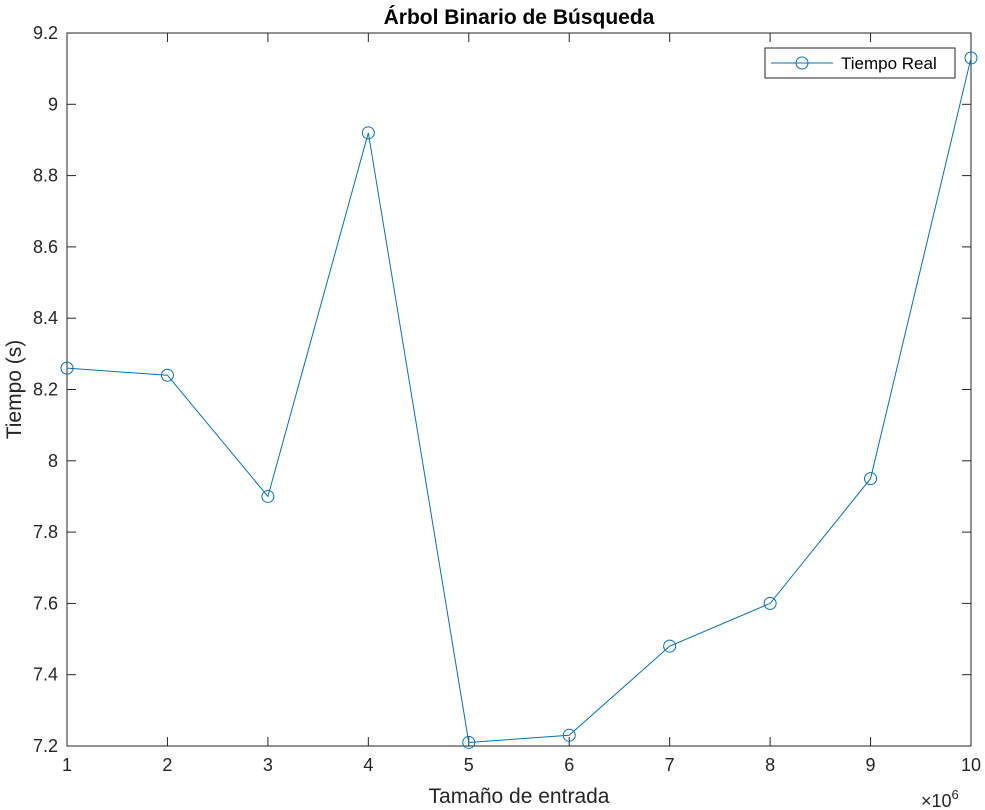 The height and width of the screenshot is (810, 985). Describe the element at coordinates (802, 63) in the screenshot. I see `legend-marker` at that location.